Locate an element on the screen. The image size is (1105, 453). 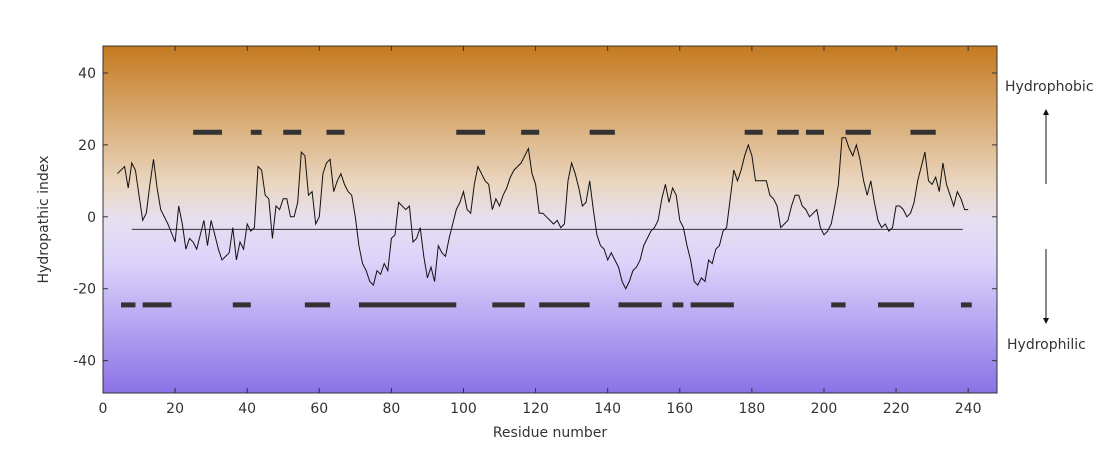
x-tick-label: 60 is located at coordinates (319, 409).